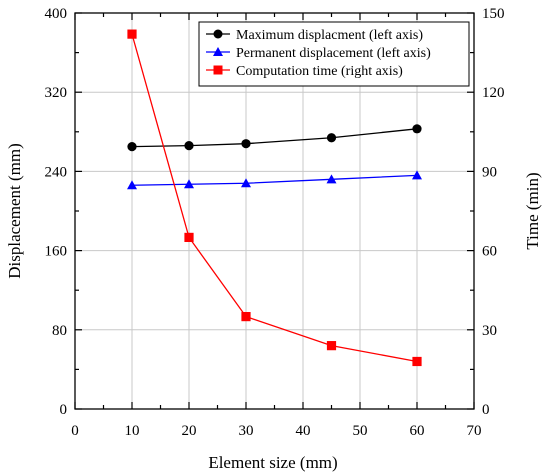 The height and width of the screenshot is (476, 550). Describe the element at coordinates (14, 211) in the screenshot. I see `y-axis-left-title: Displacement (mm)` at that location.